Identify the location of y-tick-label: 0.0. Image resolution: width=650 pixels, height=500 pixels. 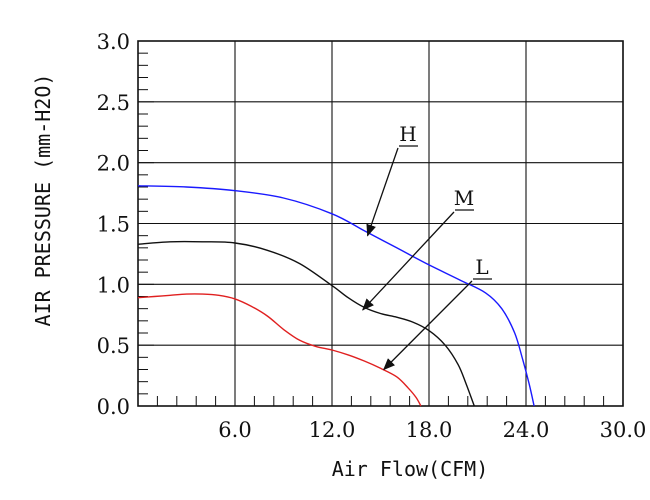
(113, 407).